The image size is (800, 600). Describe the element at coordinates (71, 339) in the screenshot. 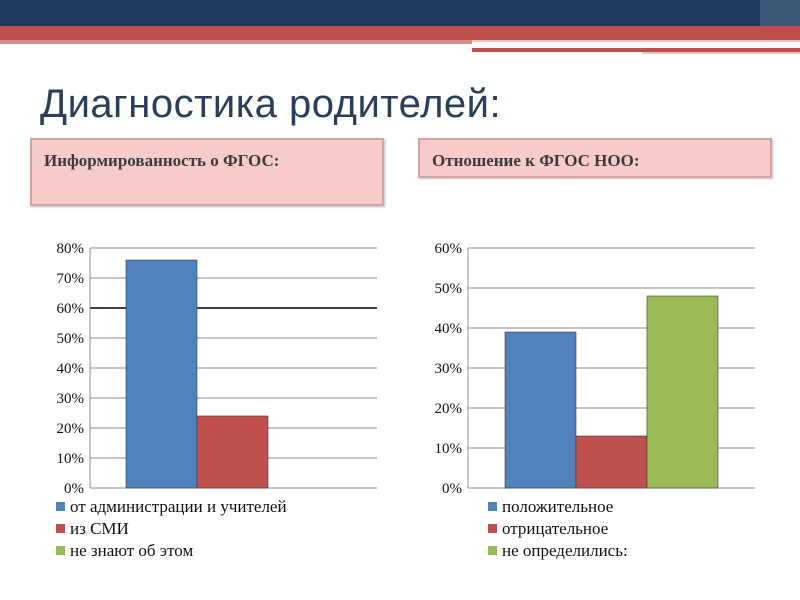

I see `chart1-tick-label: 50%` at that location.